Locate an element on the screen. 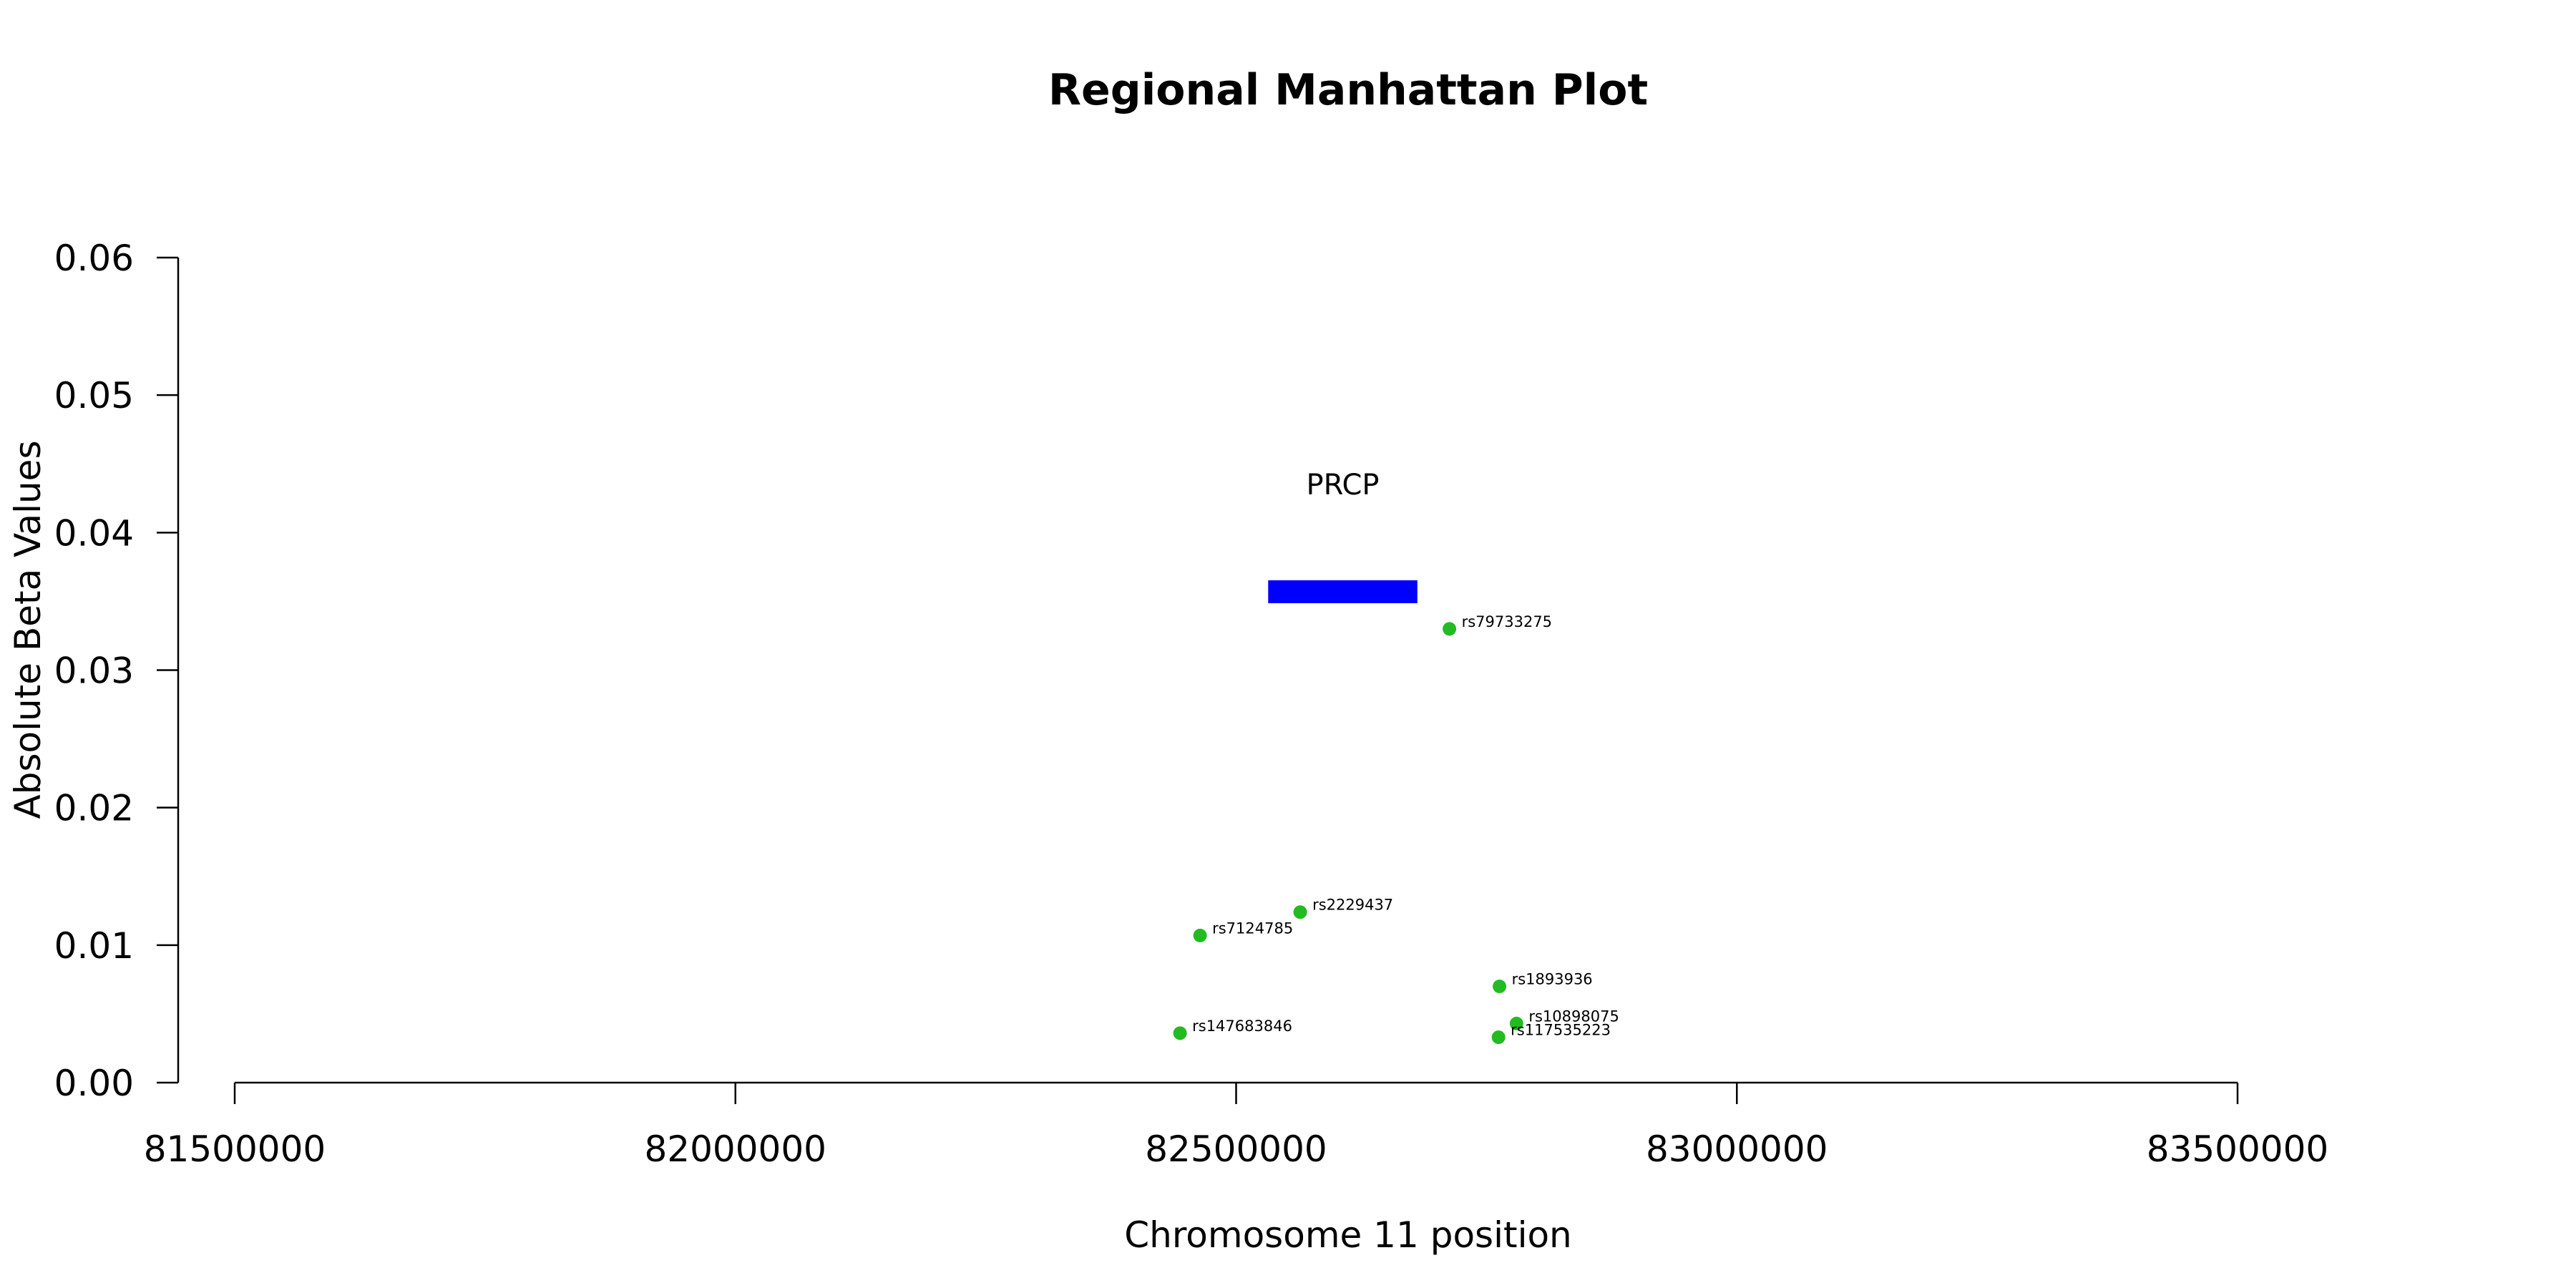 This screenshot has height=1288, width=2576. gene-track: PRCP is located at coordinates (1343, 536).